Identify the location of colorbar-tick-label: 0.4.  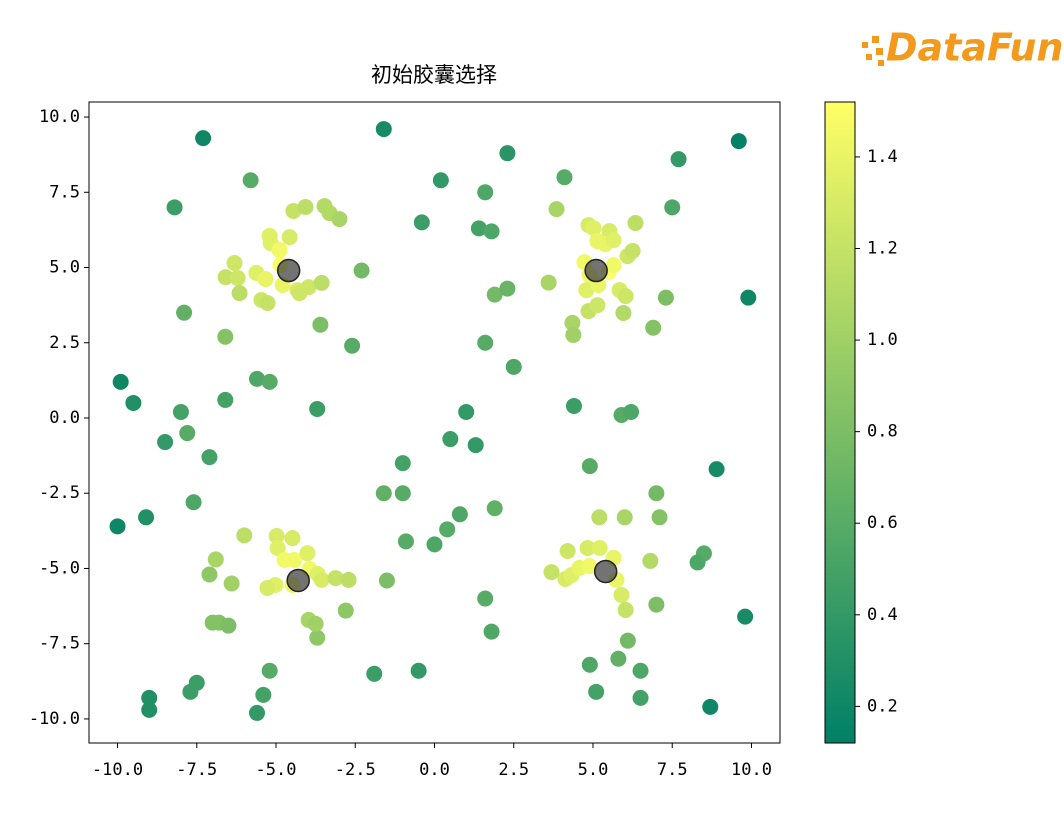
(882, 615).